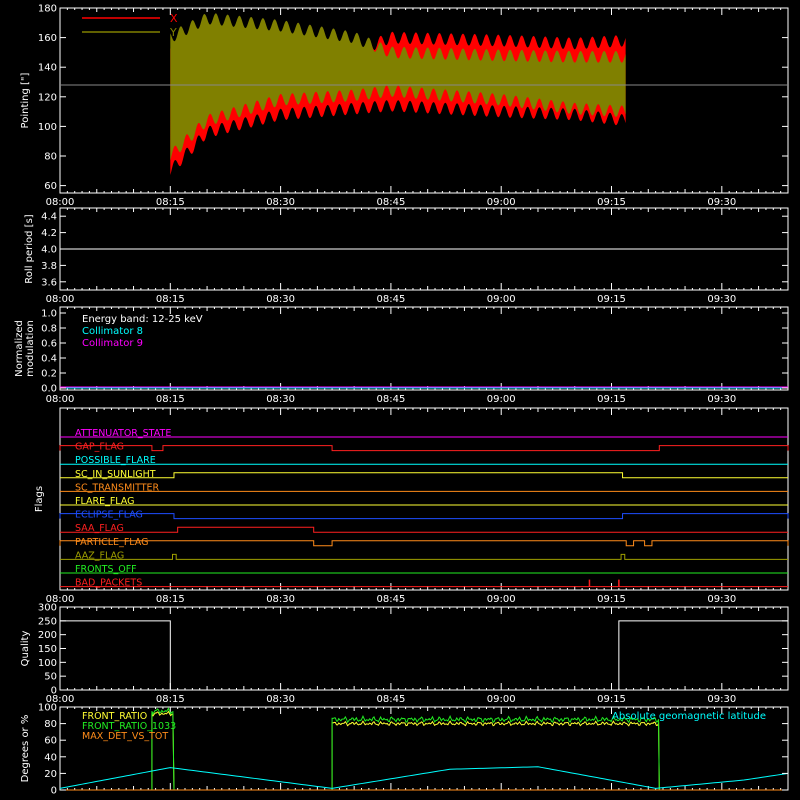 This screenshot has height=800, width=800. What do you see at coordinates (49, 329) in the screenshot?
I see `y-tick-label: 0.8` at bounding box center [49, 329].